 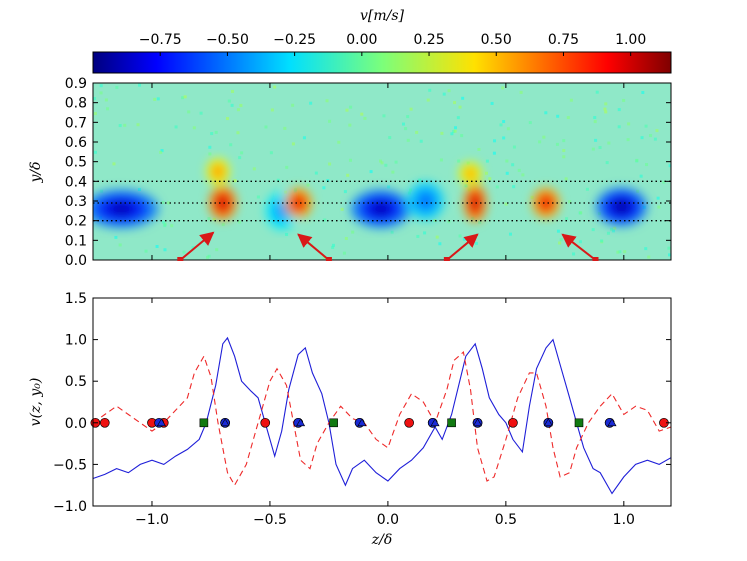 I want to click on colorbar-tick-label: 0.75, so click(x=563, y=40).